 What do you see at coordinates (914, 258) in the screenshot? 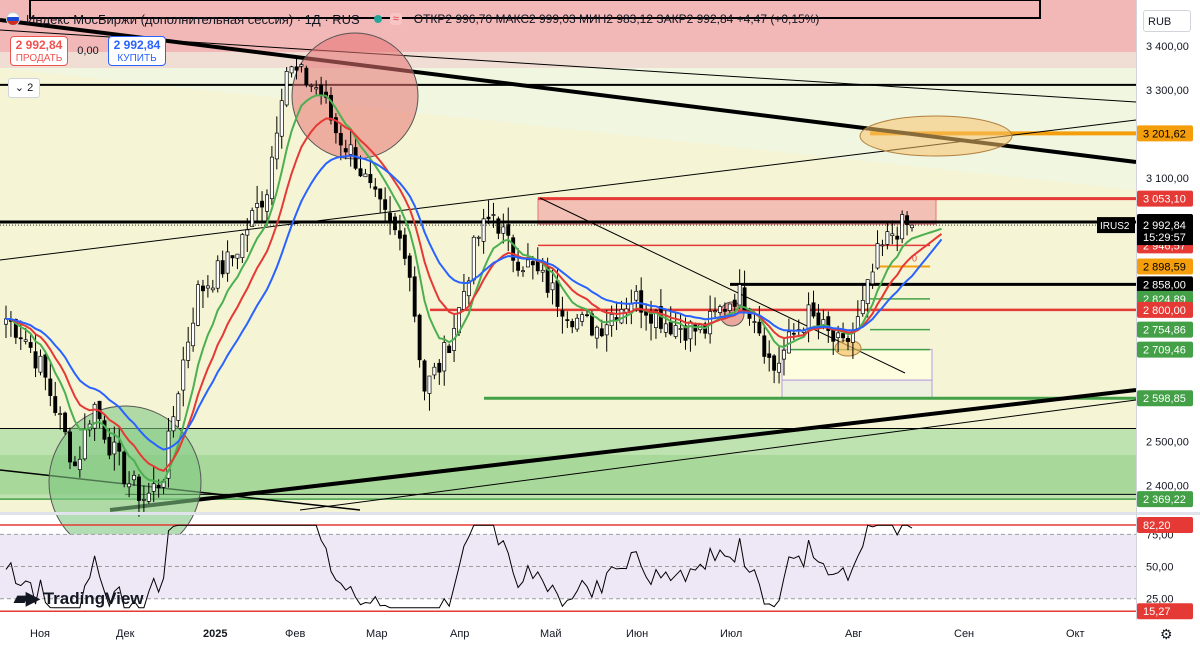
I see `level-marker-text: 0` at bounding box center [914, 258].